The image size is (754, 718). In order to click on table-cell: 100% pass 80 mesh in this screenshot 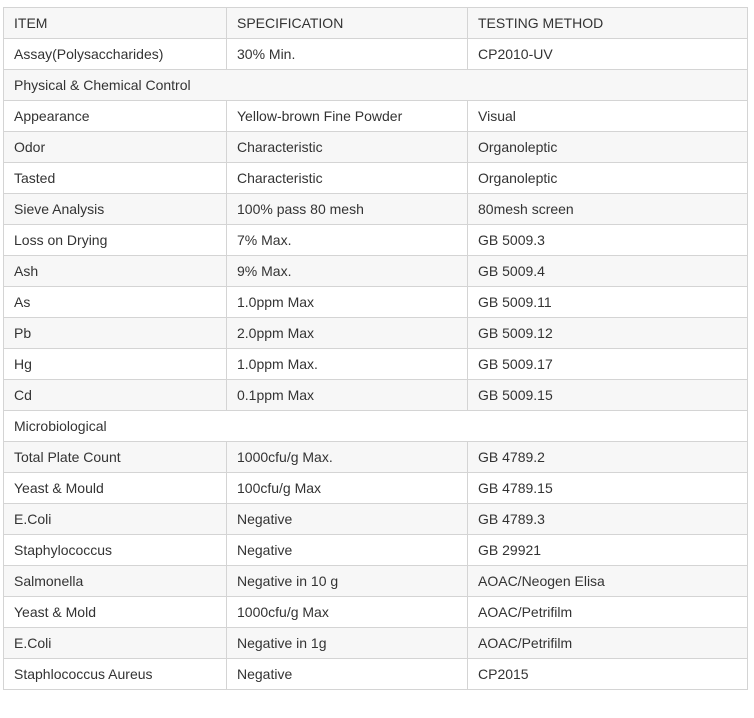, I will do `click(347, 209)`.